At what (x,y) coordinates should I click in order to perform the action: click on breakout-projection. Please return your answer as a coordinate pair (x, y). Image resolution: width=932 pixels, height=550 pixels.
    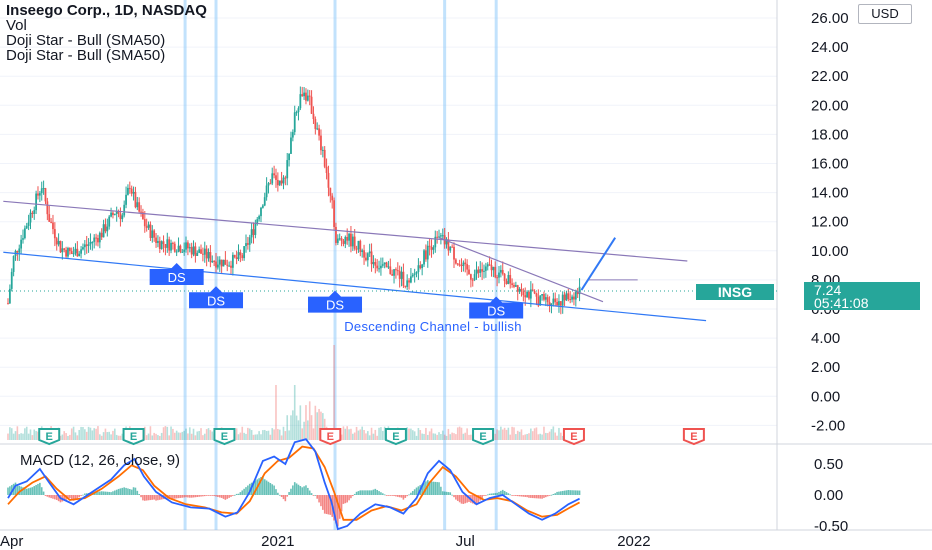
    Looking at the image, I should click on (598, 264).